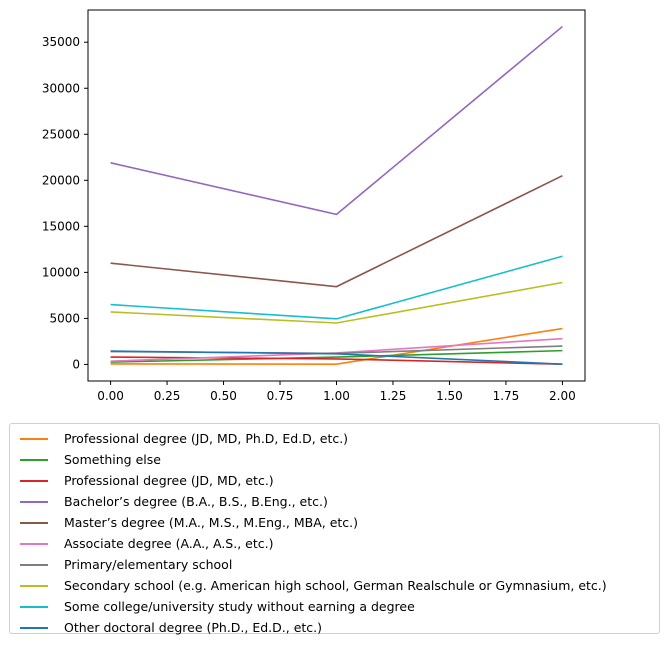  I want to click on y-tick-label: 10000, so click(61, 272).